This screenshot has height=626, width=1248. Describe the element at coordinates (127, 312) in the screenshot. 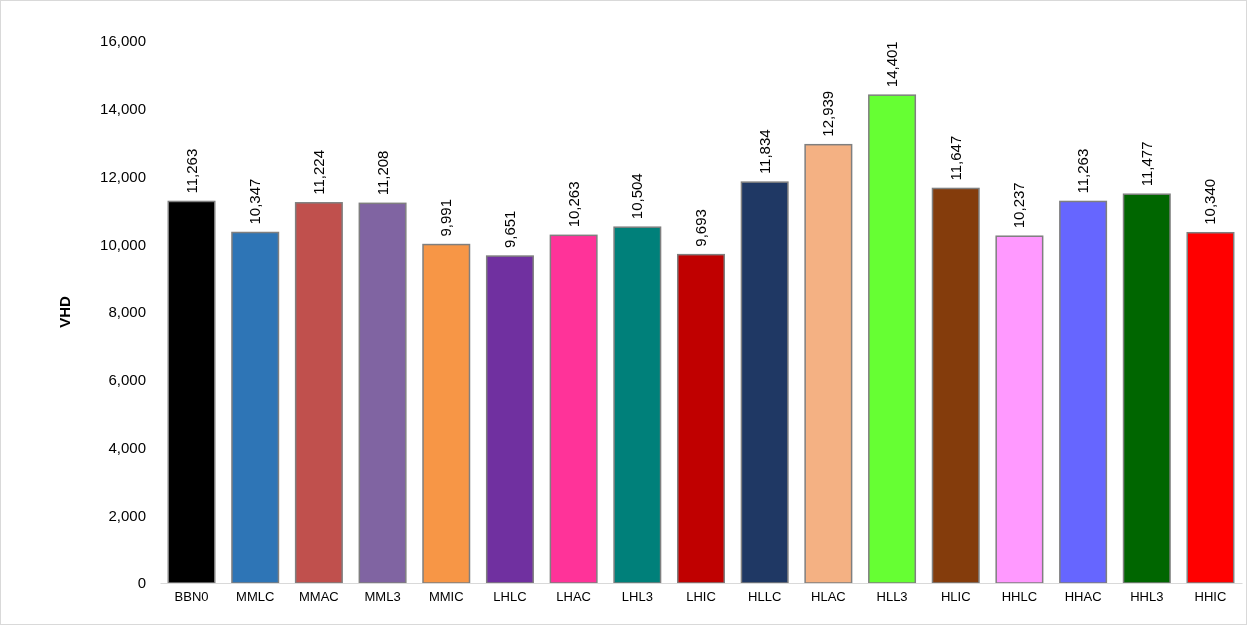

I see `y-tick-label: 8,000` at that location.